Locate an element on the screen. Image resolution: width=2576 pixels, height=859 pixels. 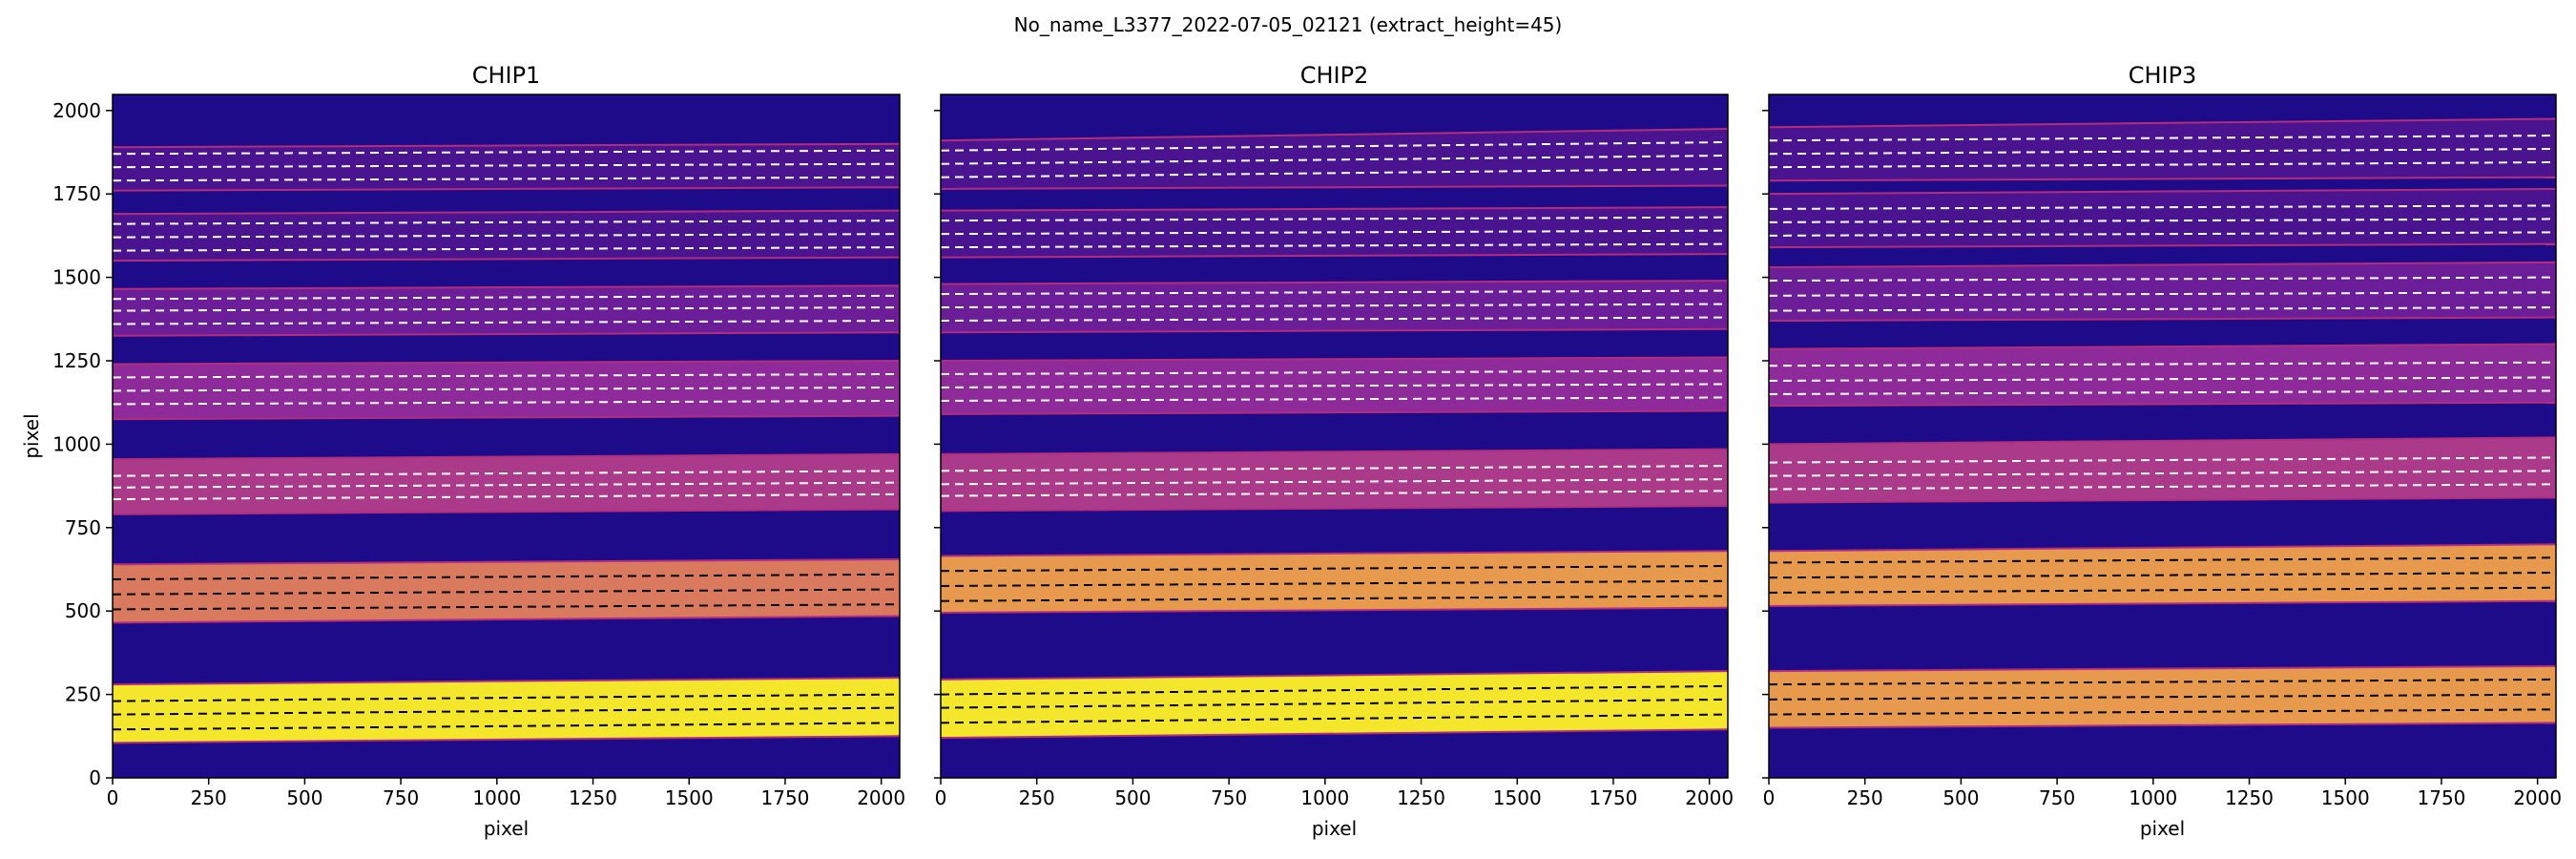
y-tick-label: 500 is located at coordinates (83, 610).